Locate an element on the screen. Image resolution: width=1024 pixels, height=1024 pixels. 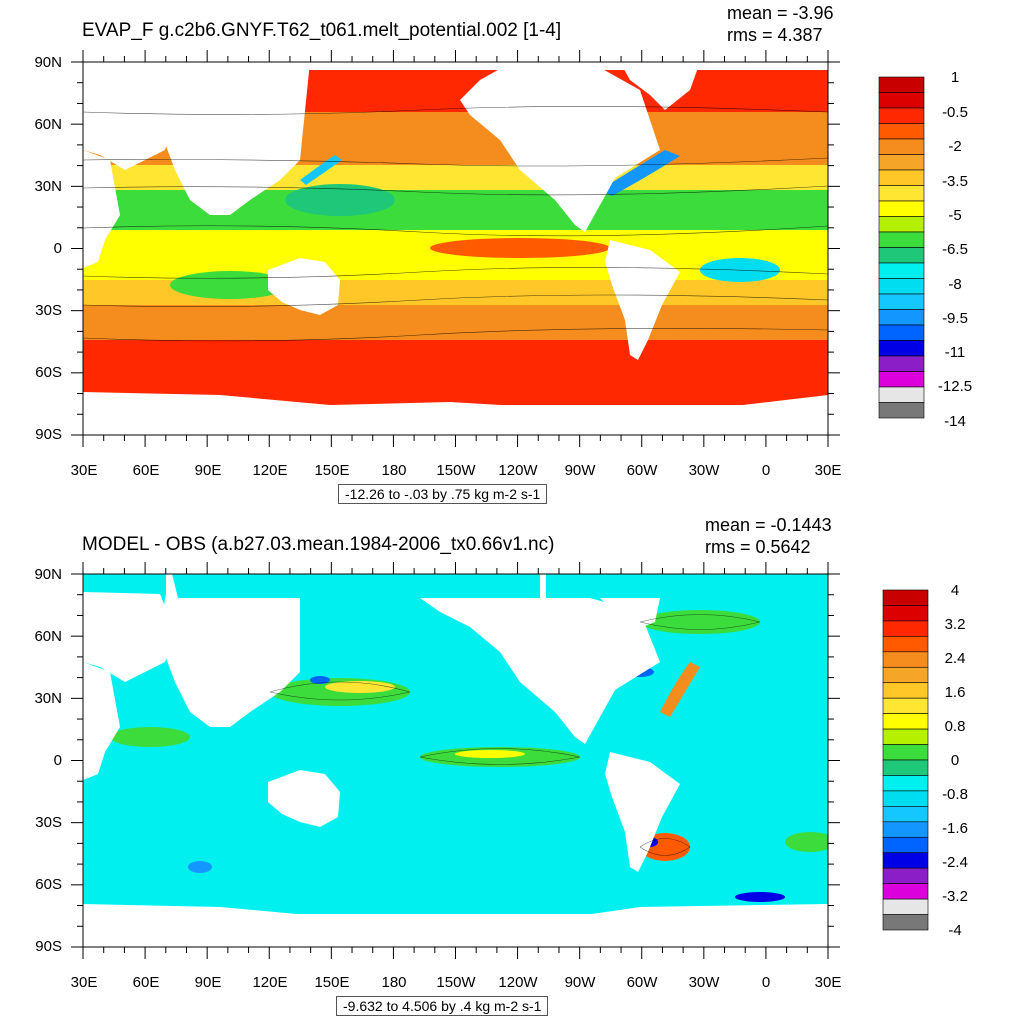
colorbar-label: -8 is located at coordinates (955, 284).